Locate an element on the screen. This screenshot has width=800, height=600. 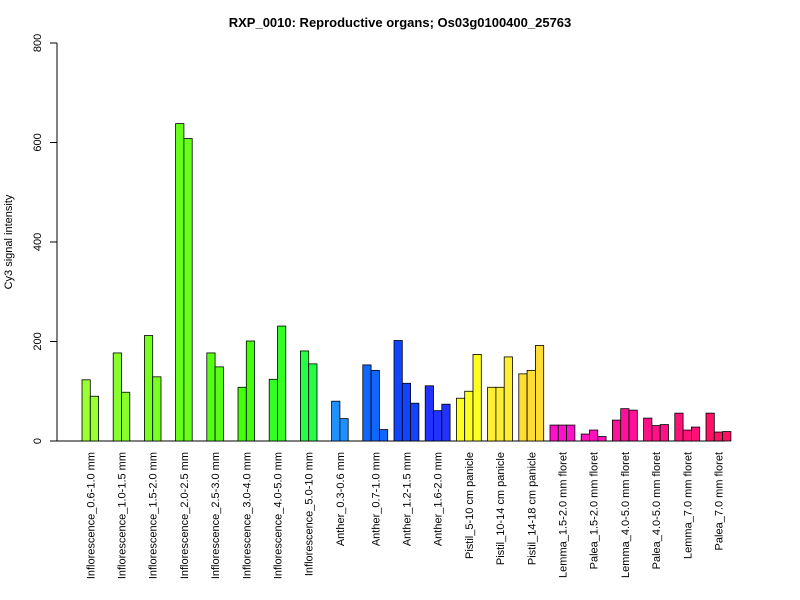
category-label: Inflorescence_2.0-2.5 mm is located at coordinates (185, 515).